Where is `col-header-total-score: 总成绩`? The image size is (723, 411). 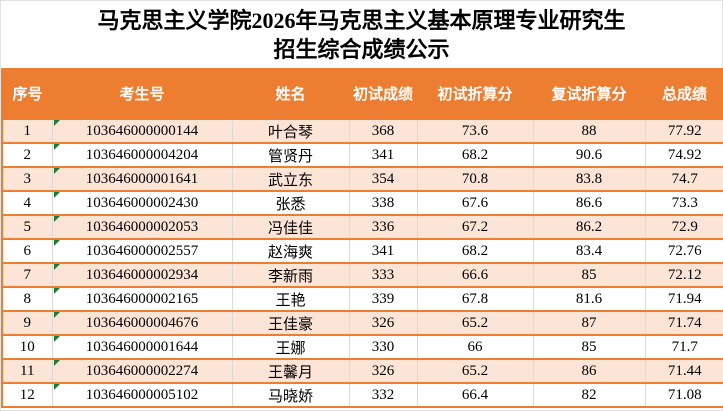
col-header-total-score: 总成绩 is located at coordinates (684, 93).